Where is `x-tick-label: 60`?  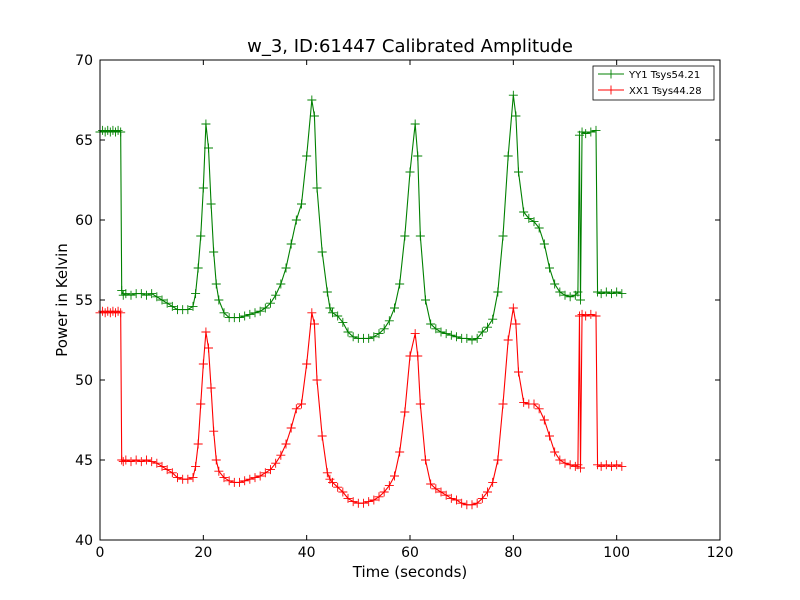 x-tick-label: 60 is located at coordinates (410, 553).